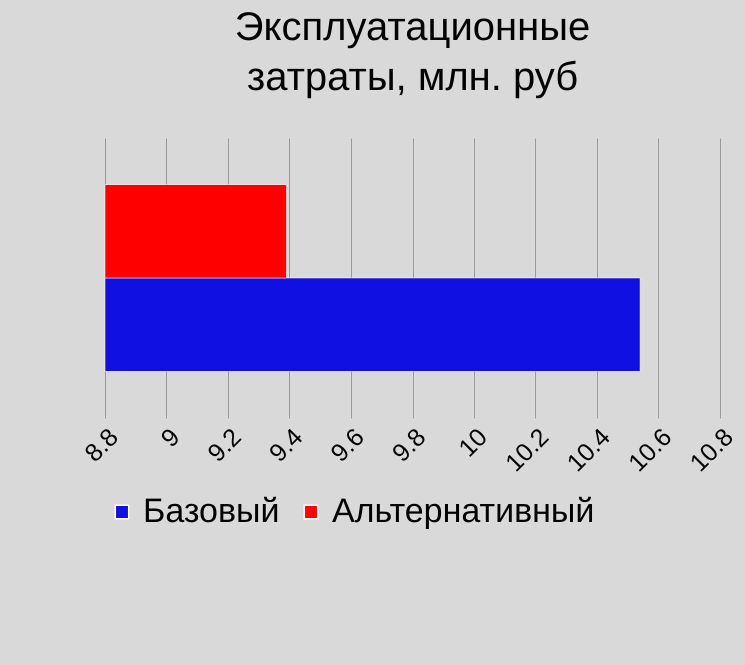 This screenshot has height=665, width=745. I want to click on x-tick-label: 9, so click(171, 438).